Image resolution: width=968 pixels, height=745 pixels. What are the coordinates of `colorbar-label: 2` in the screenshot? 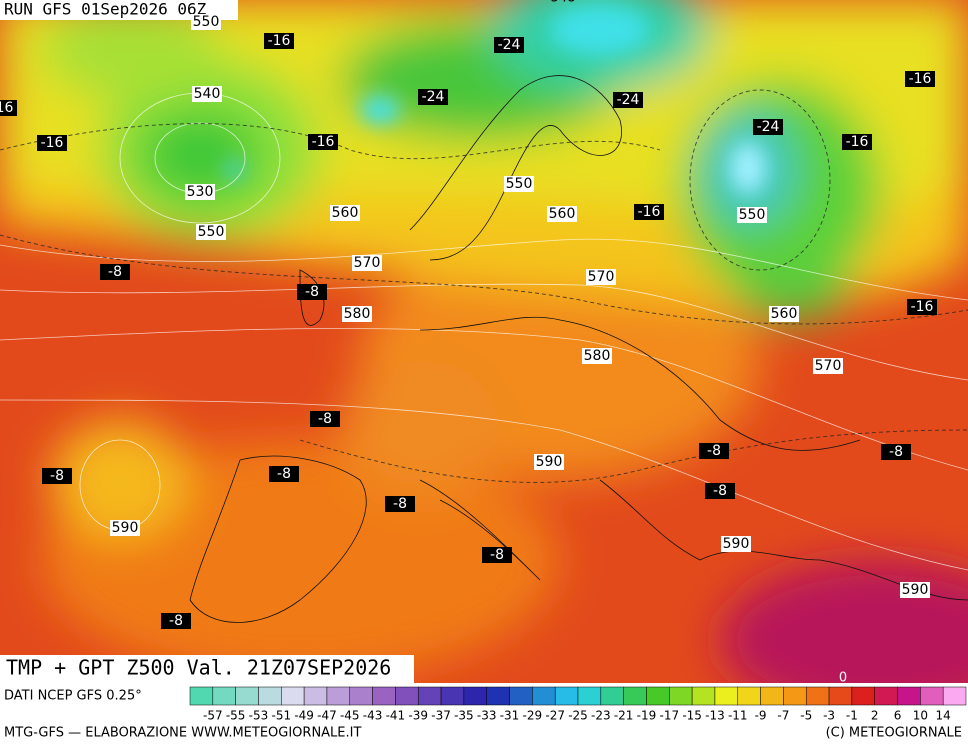 It's located at (875, 716).